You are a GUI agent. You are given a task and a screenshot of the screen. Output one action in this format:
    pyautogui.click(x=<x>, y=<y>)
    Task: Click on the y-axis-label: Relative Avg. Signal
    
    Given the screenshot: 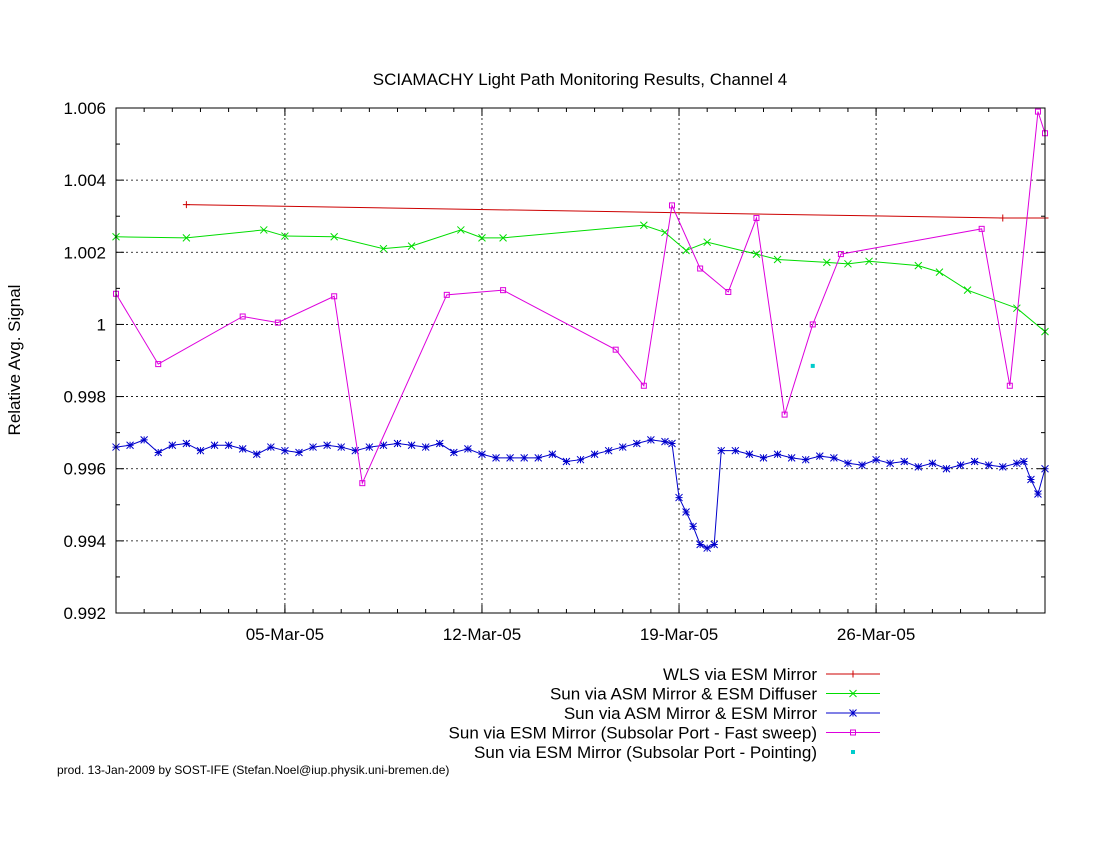 What is the action you would take?
    pyautogui.click(x=14, y=360)
    